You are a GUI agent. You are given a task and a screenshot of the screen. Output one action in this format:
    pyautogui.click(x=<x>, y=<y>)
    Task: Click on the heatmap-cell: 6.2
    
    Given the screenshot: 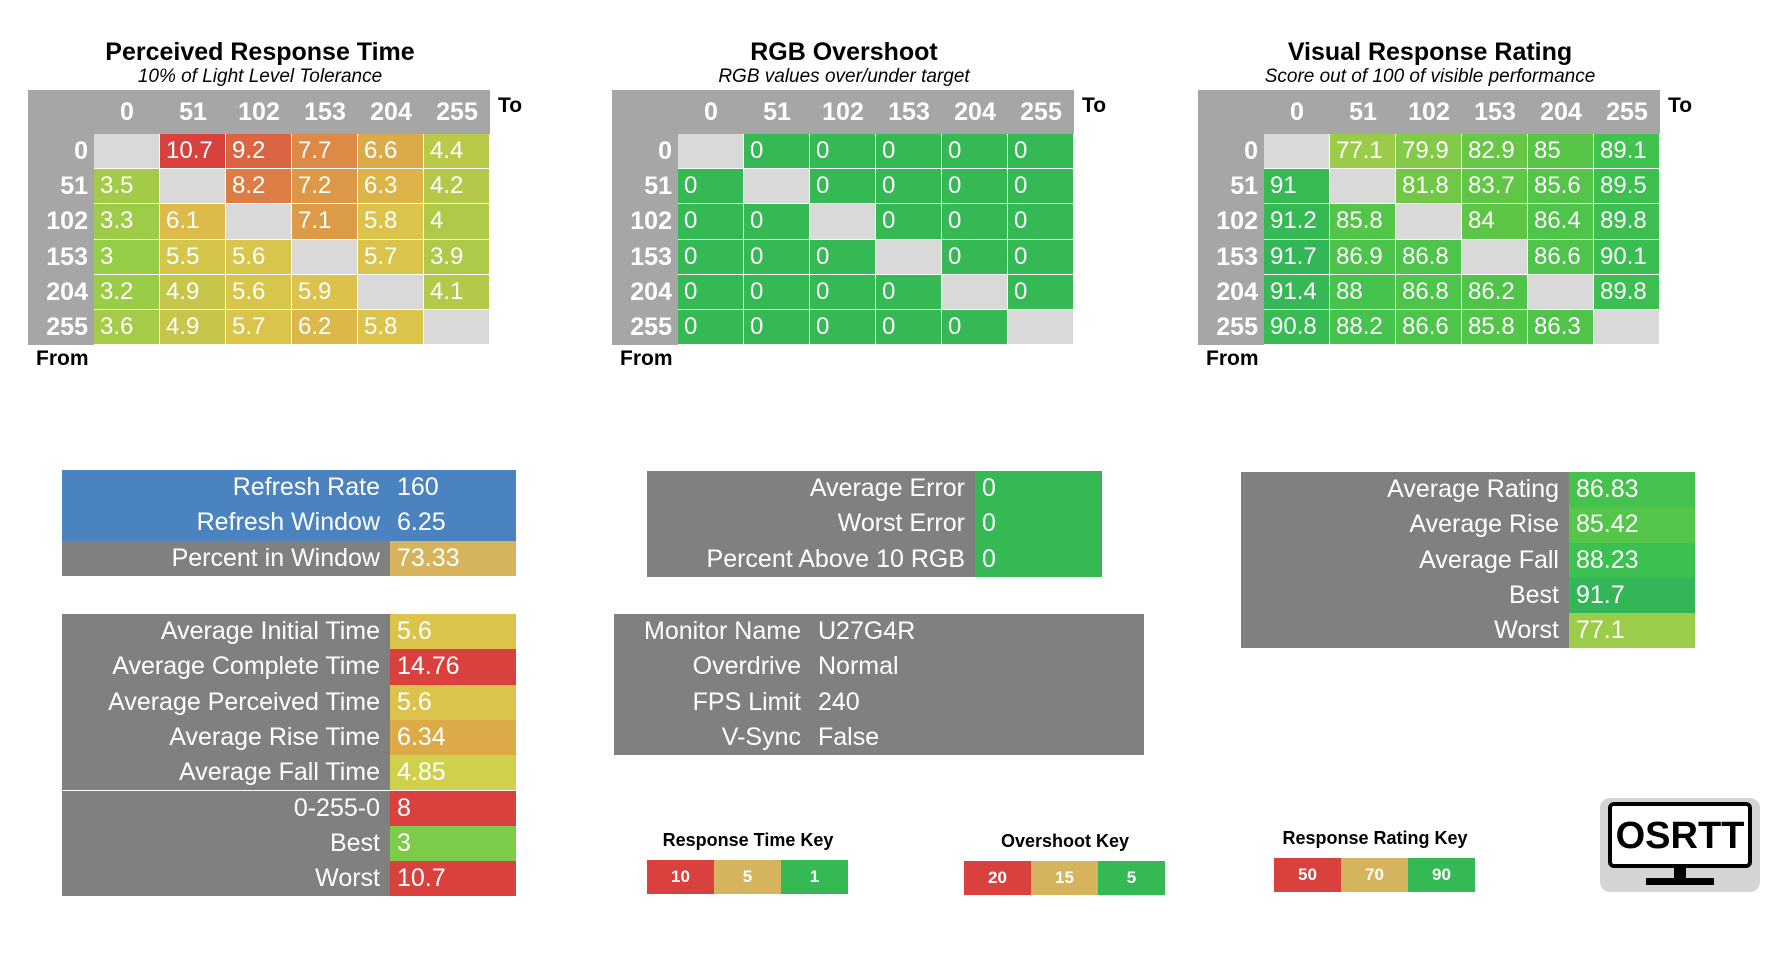 What is the action you would take?
    pyautogui.click(x=325, y=328)
    